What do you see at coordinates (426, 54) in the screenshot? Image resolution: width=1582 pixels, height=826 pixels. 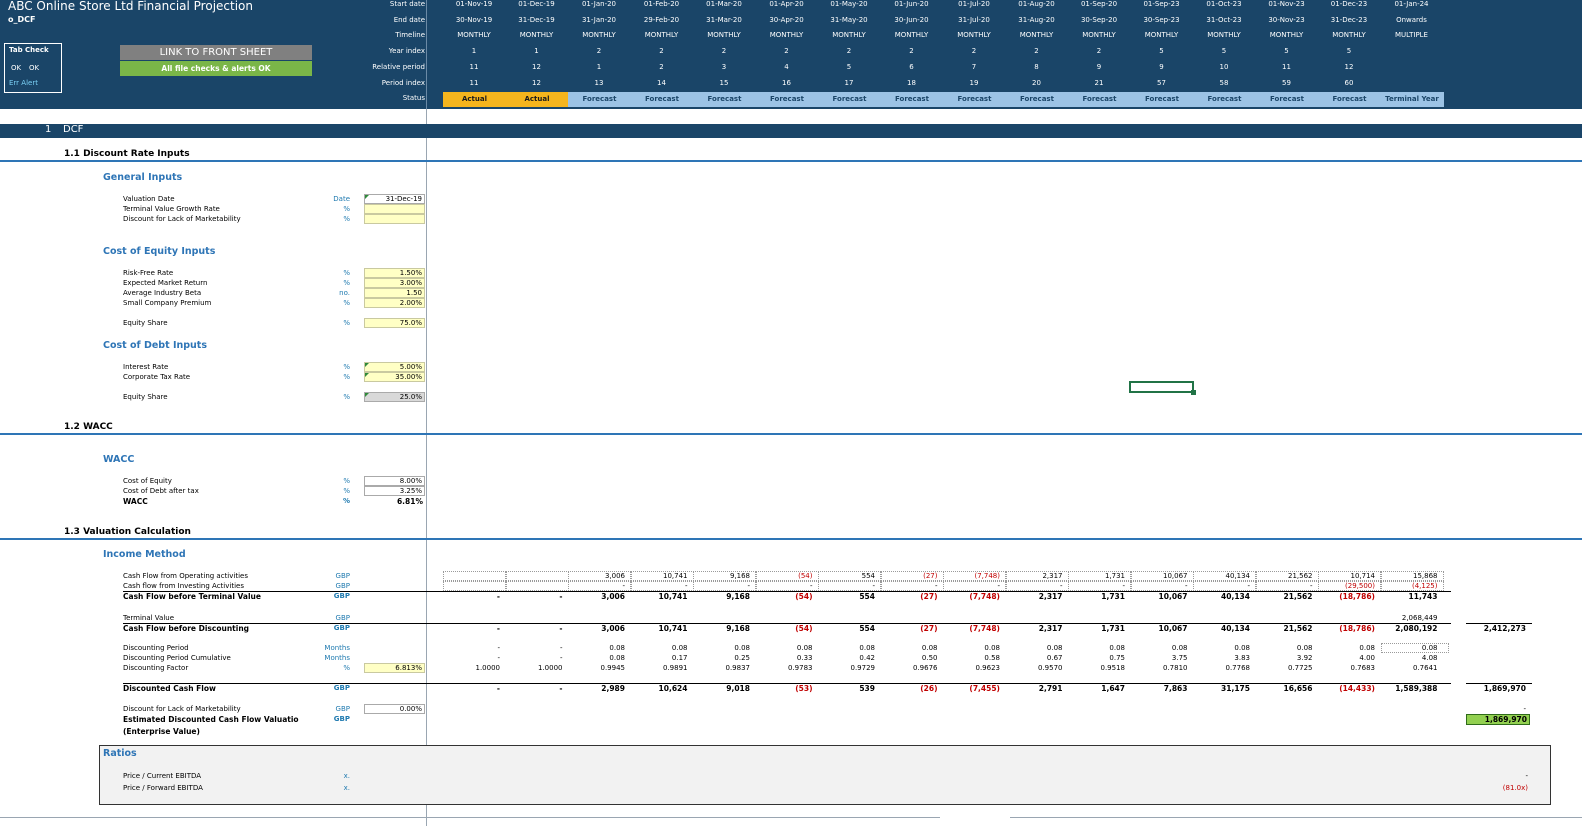 I see `freeze-pane-line-top` at bounding box center [426, 54].